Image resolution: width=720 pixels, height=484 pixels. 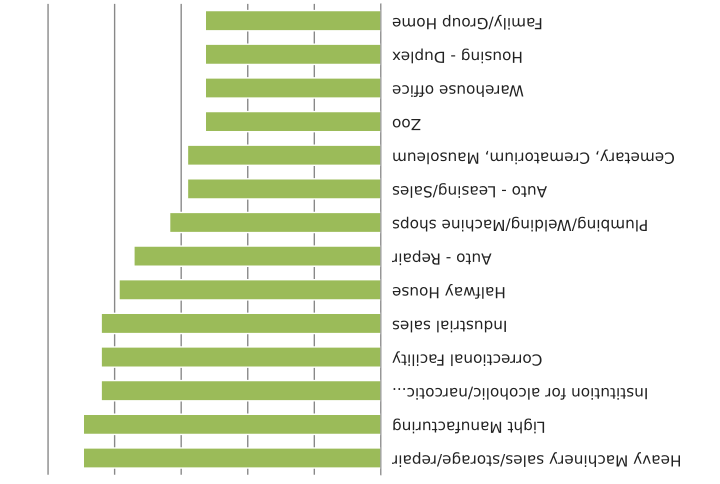 I want to click on y-tick-label: Zoo, so click(x=406, y=124).